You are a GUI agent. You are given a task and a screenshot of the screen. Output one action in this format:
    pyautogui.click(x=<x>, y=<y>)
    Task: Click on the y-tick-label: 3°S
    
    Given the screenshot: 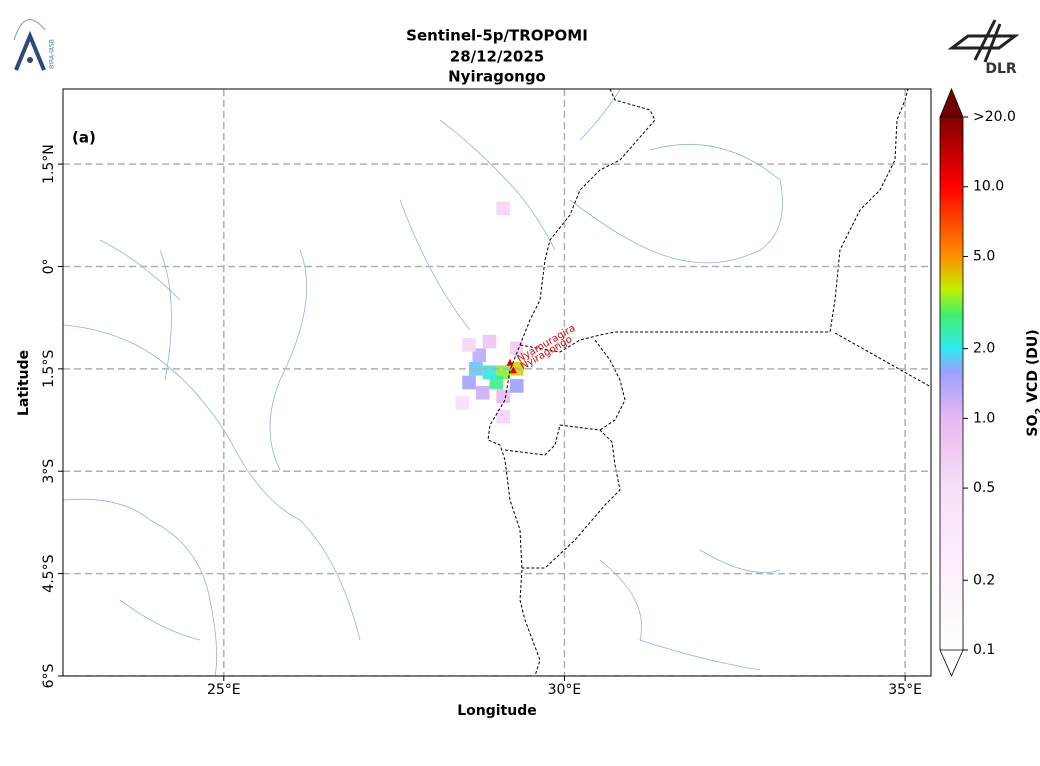 What is the action you would take?
    pyautogui.click(x=49, y=471)
    